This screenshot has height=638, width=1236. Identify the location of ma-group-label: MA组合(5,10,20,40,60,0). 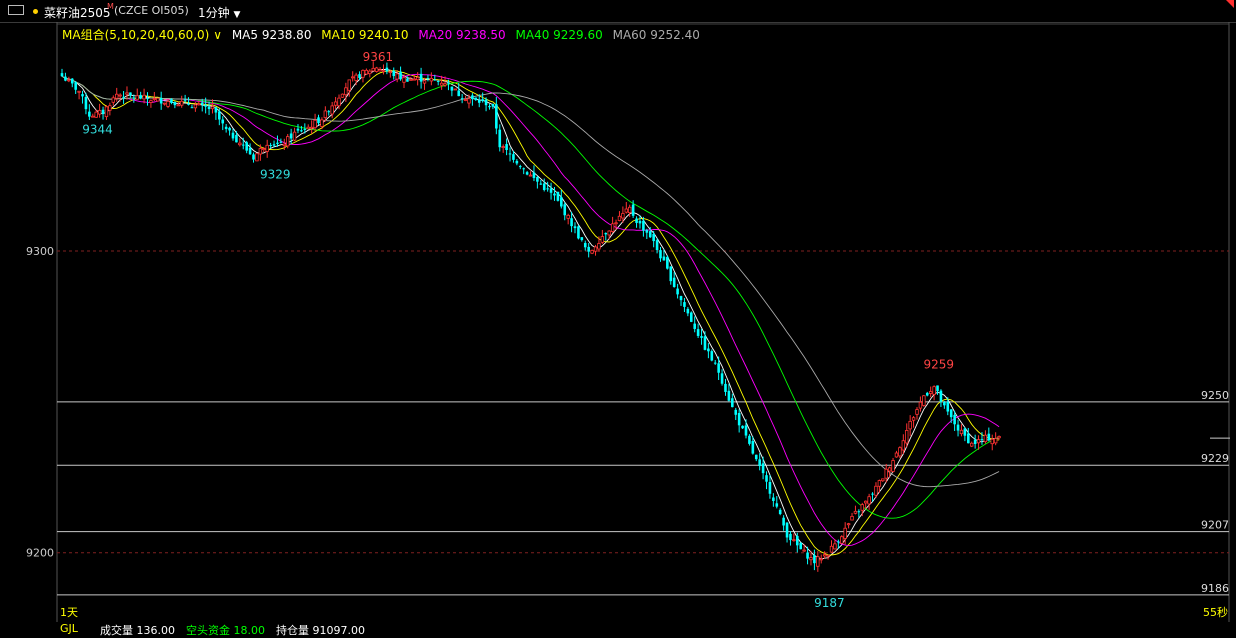
(136, 35).